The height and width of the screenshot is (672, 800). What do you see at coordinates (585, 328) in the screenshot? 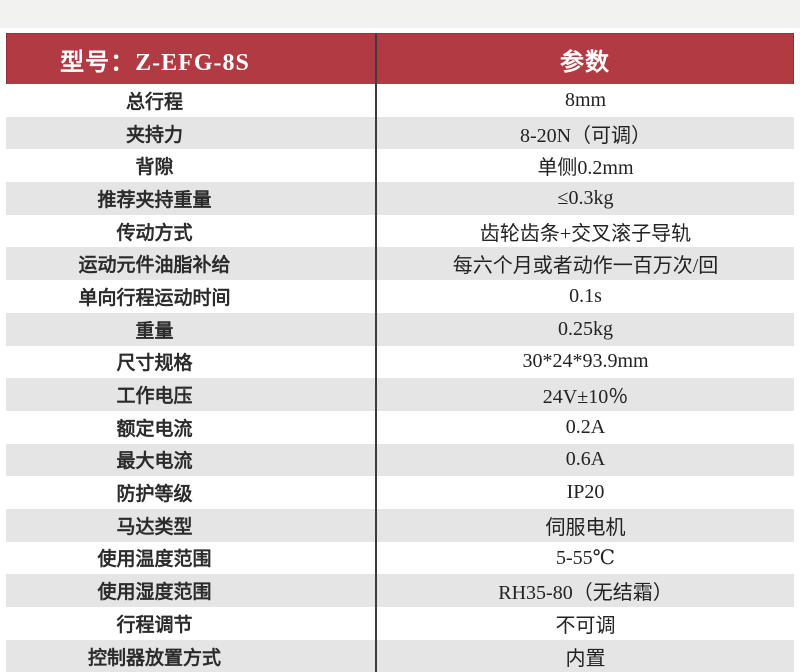
I see `spec-value: 0.25kg` at bounding box center [585, 328].